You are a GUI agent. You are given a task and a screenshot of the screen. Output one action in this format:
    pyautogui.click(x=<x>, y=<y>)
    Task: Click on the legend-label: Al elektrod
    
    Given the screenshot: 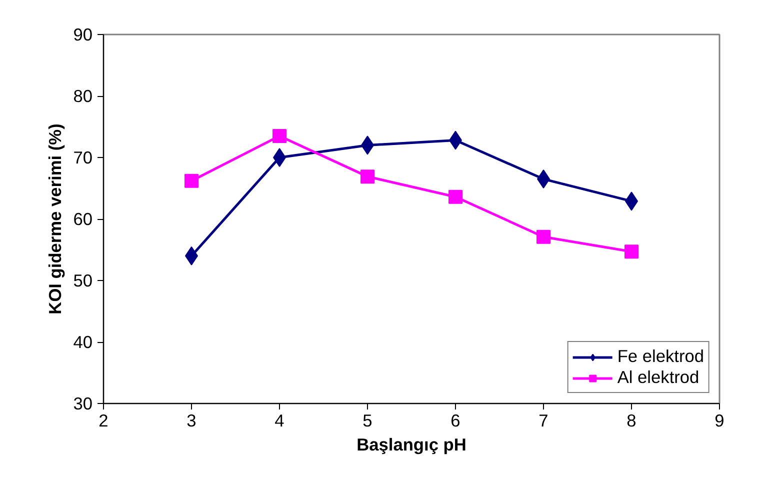 What is the action you would take?
    pyautogui.click(x=658, y=377)
    